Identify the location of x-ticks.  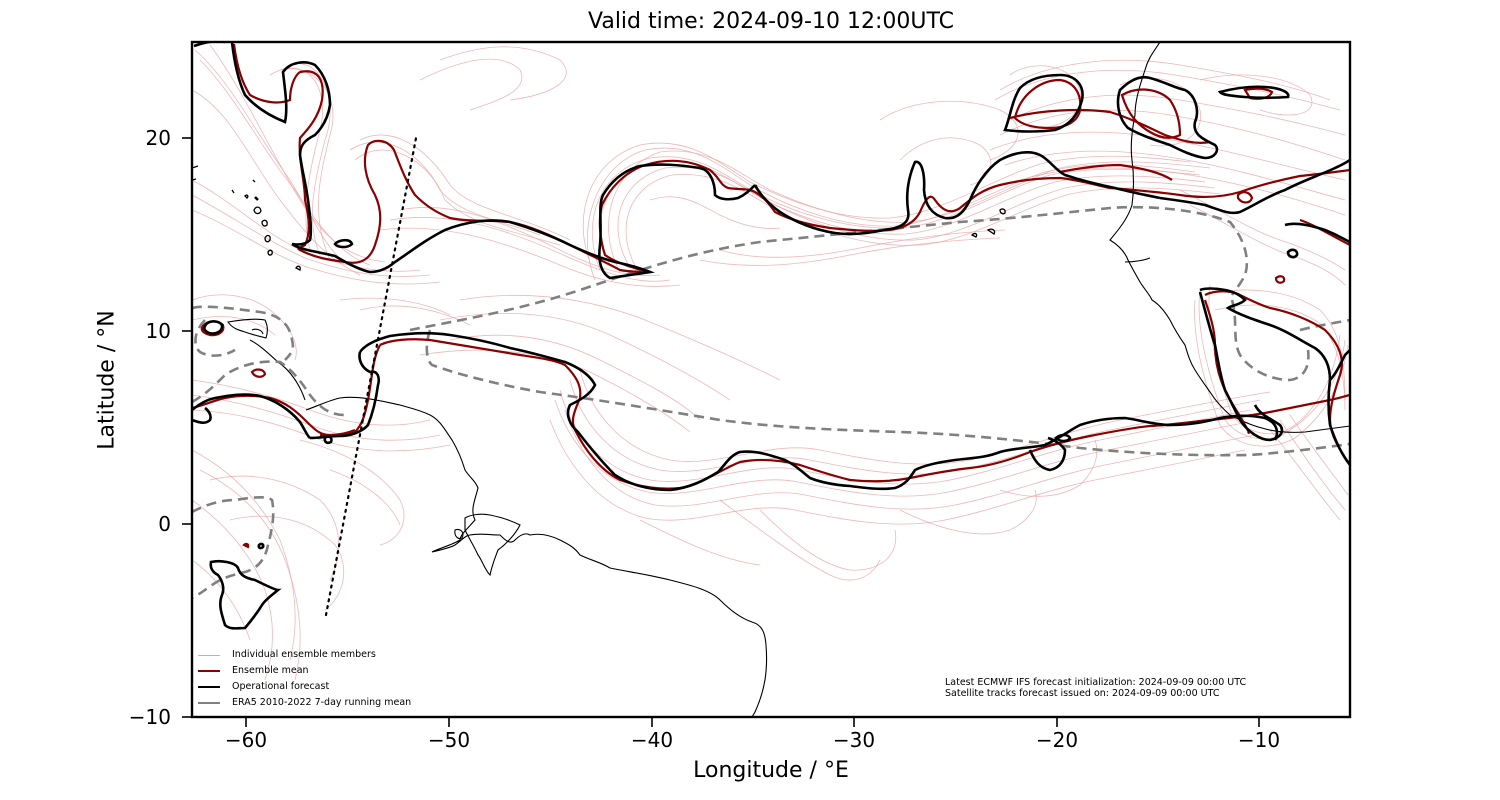
(752, 722).